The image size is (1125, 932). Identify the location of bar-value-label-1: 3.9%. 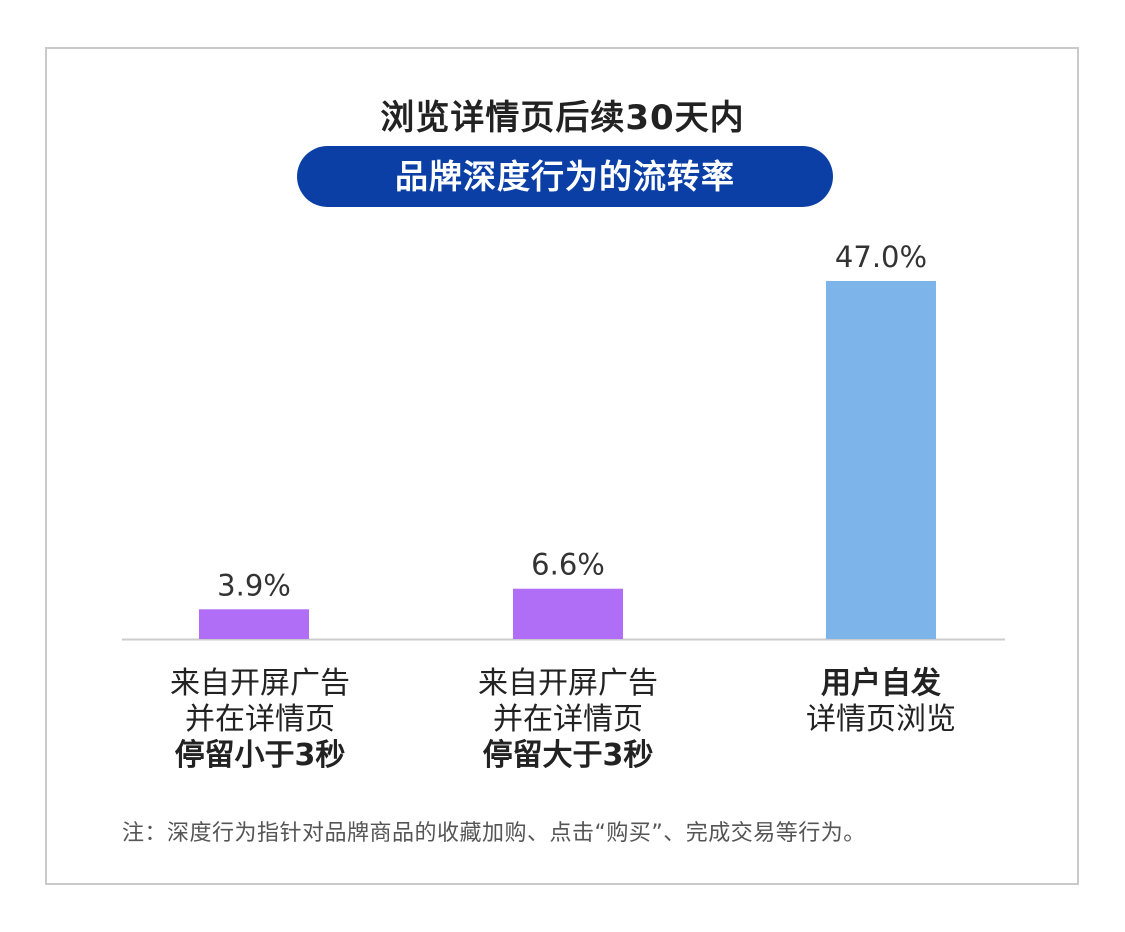
(254, 585).